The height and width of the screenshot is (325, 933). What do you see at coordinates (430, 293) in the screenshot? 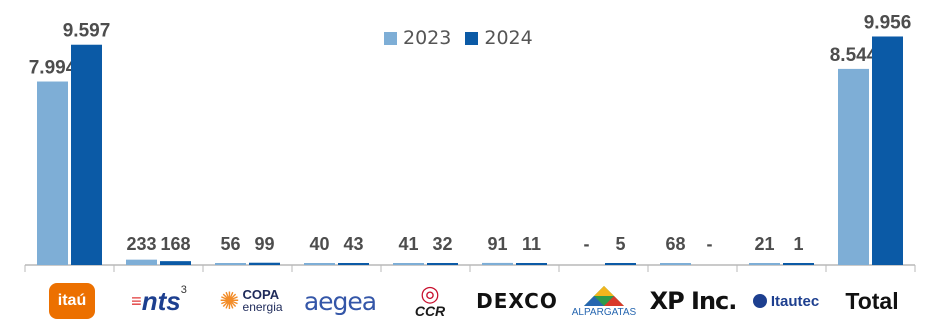
I see `ccr-swirl-icon: ◎` at bounding box center [430, 293].